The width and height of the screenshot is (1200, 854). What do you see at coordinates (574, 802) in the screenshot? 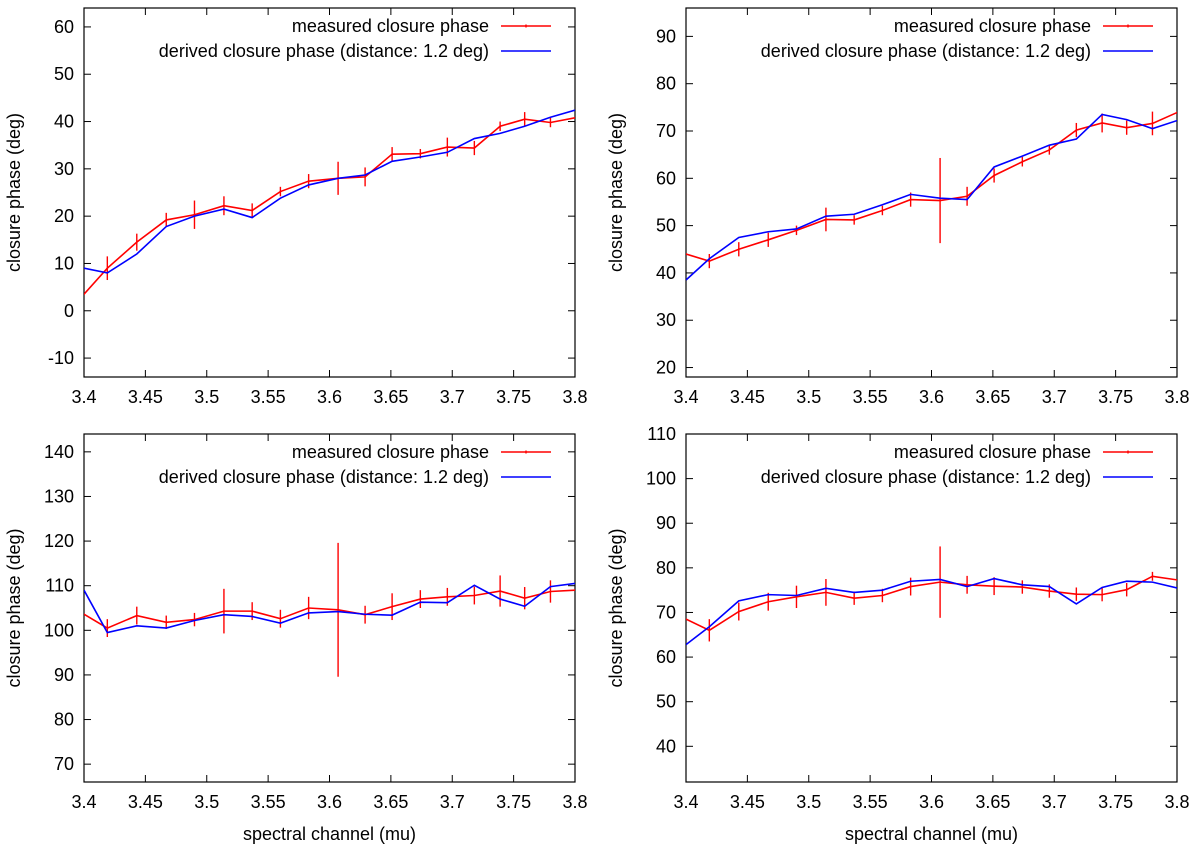
I see `x-tick-label: 3.8` at bounding box center [574, 802].